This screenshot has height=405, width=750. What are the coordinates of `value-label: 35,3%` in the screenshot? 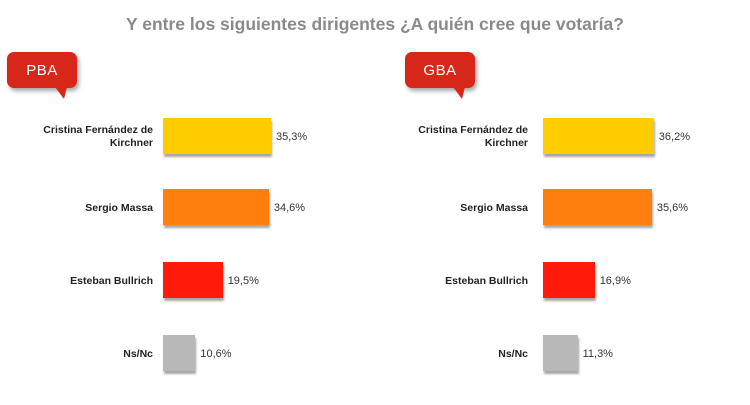 It's located at (292, 137).